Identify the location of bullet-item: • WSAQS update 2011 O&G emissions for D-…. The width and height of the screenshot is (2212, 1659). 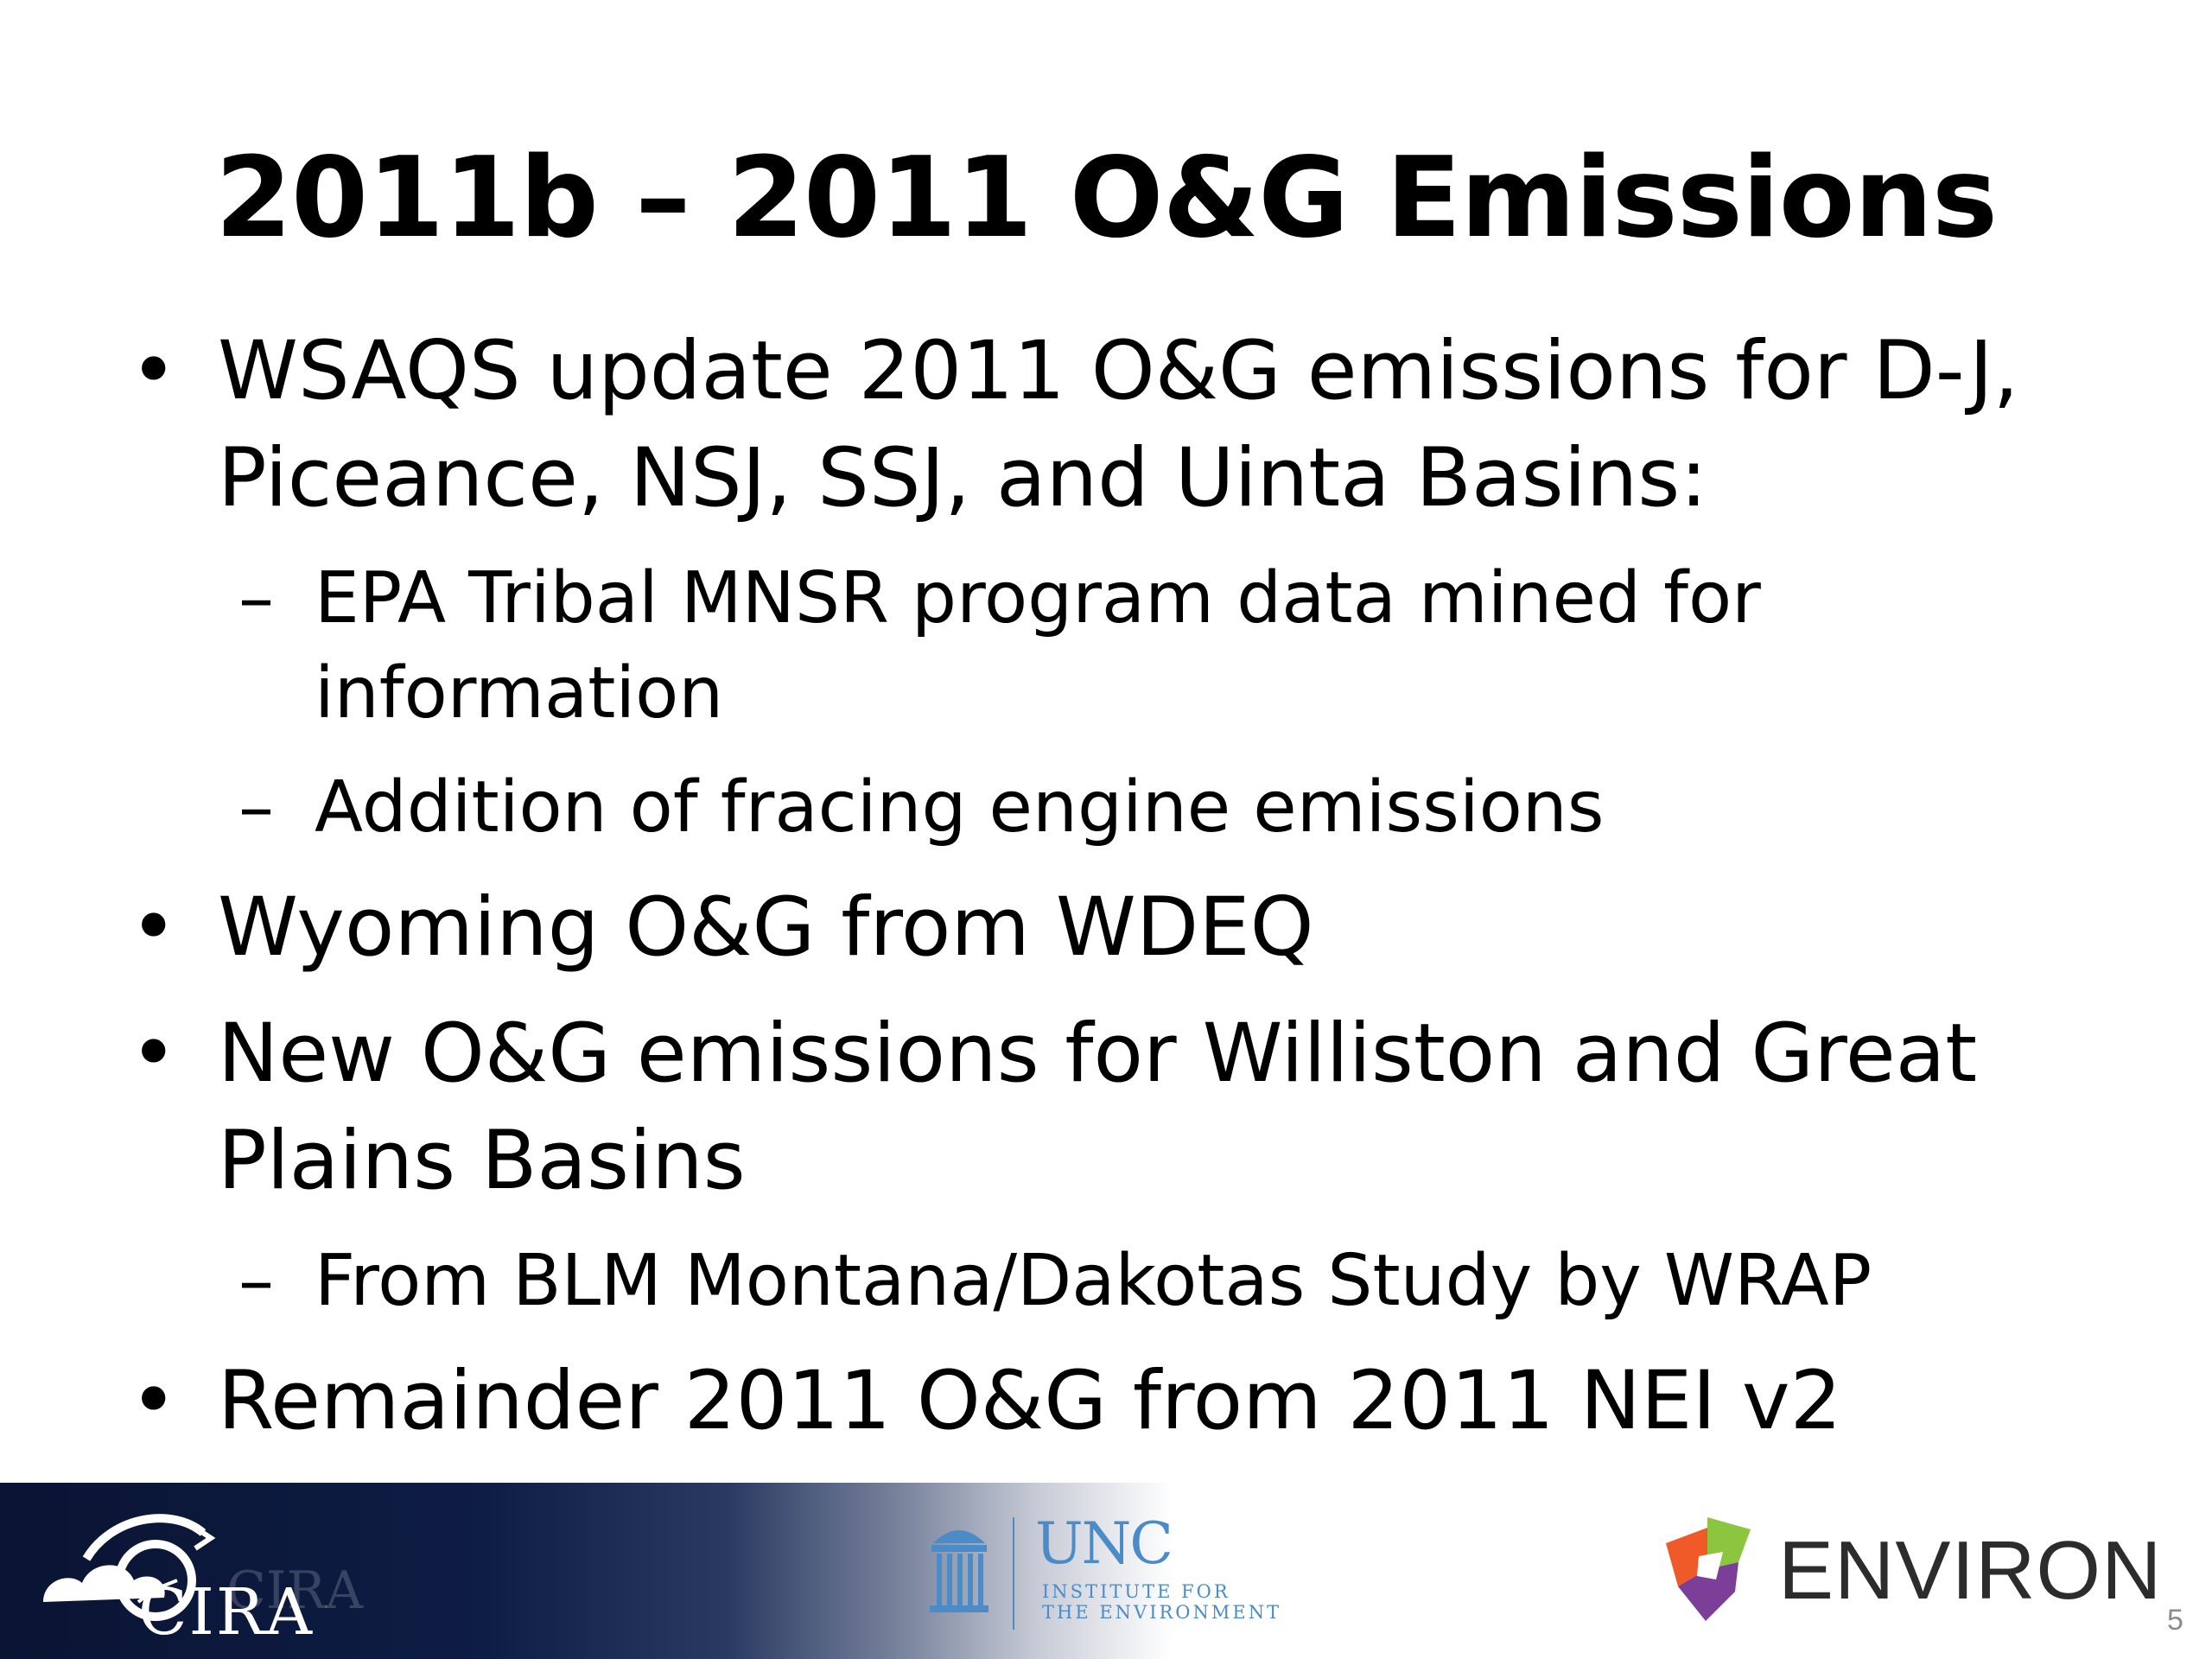
(1115, 425).